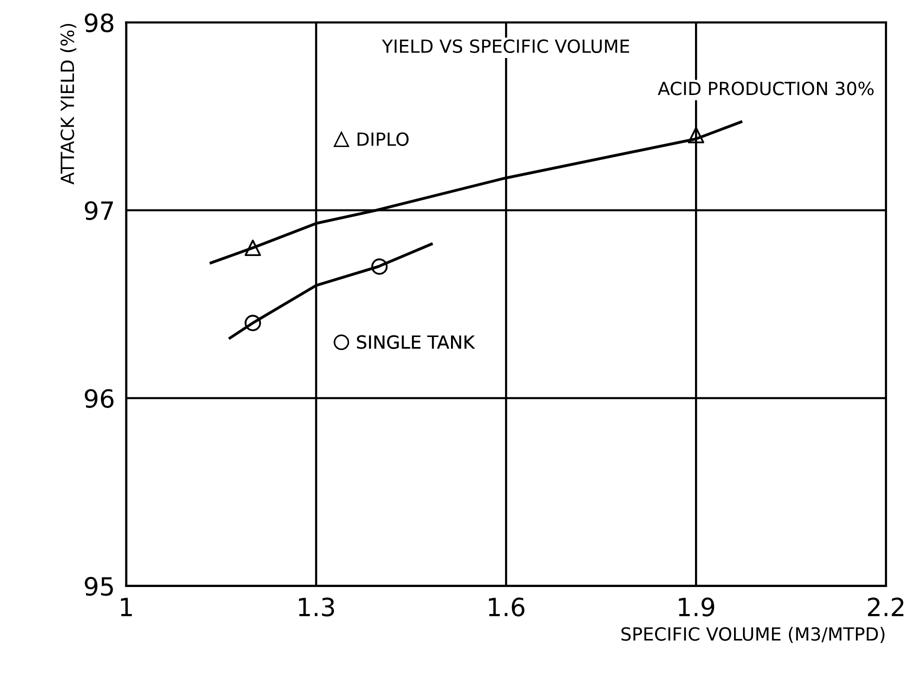  What do you see at coordinates (68, 104) in the screenshot?
I see `y-axis-title: ATTACK YIELD (%)` at bounding box center [68, 104].